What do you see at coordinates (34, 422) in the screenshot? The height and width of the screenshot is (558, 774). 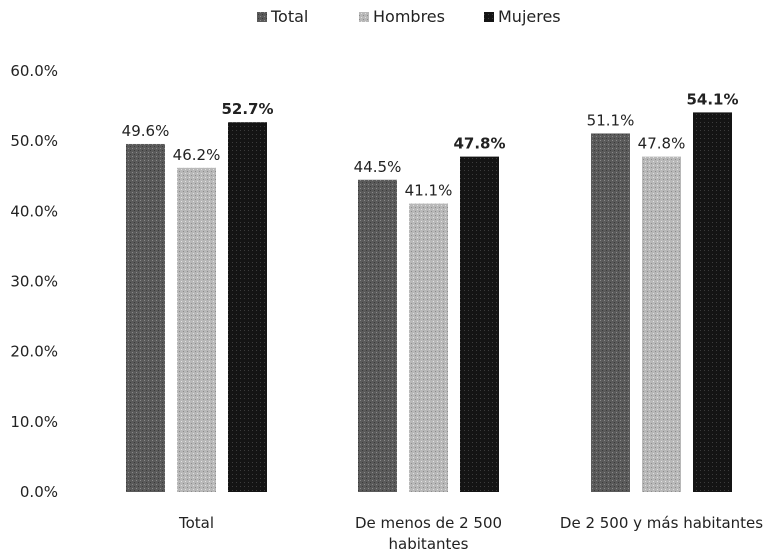 I see `y-tick-label: 10.0%` at bounding box center [34, 422].